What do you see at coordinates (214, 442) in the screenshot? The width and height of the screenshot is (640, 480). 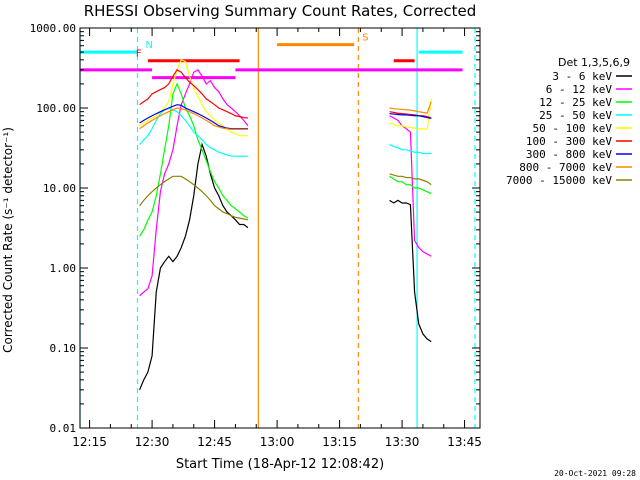 I see `x-tick-label: 12:45` at bounding box center [214, 442].